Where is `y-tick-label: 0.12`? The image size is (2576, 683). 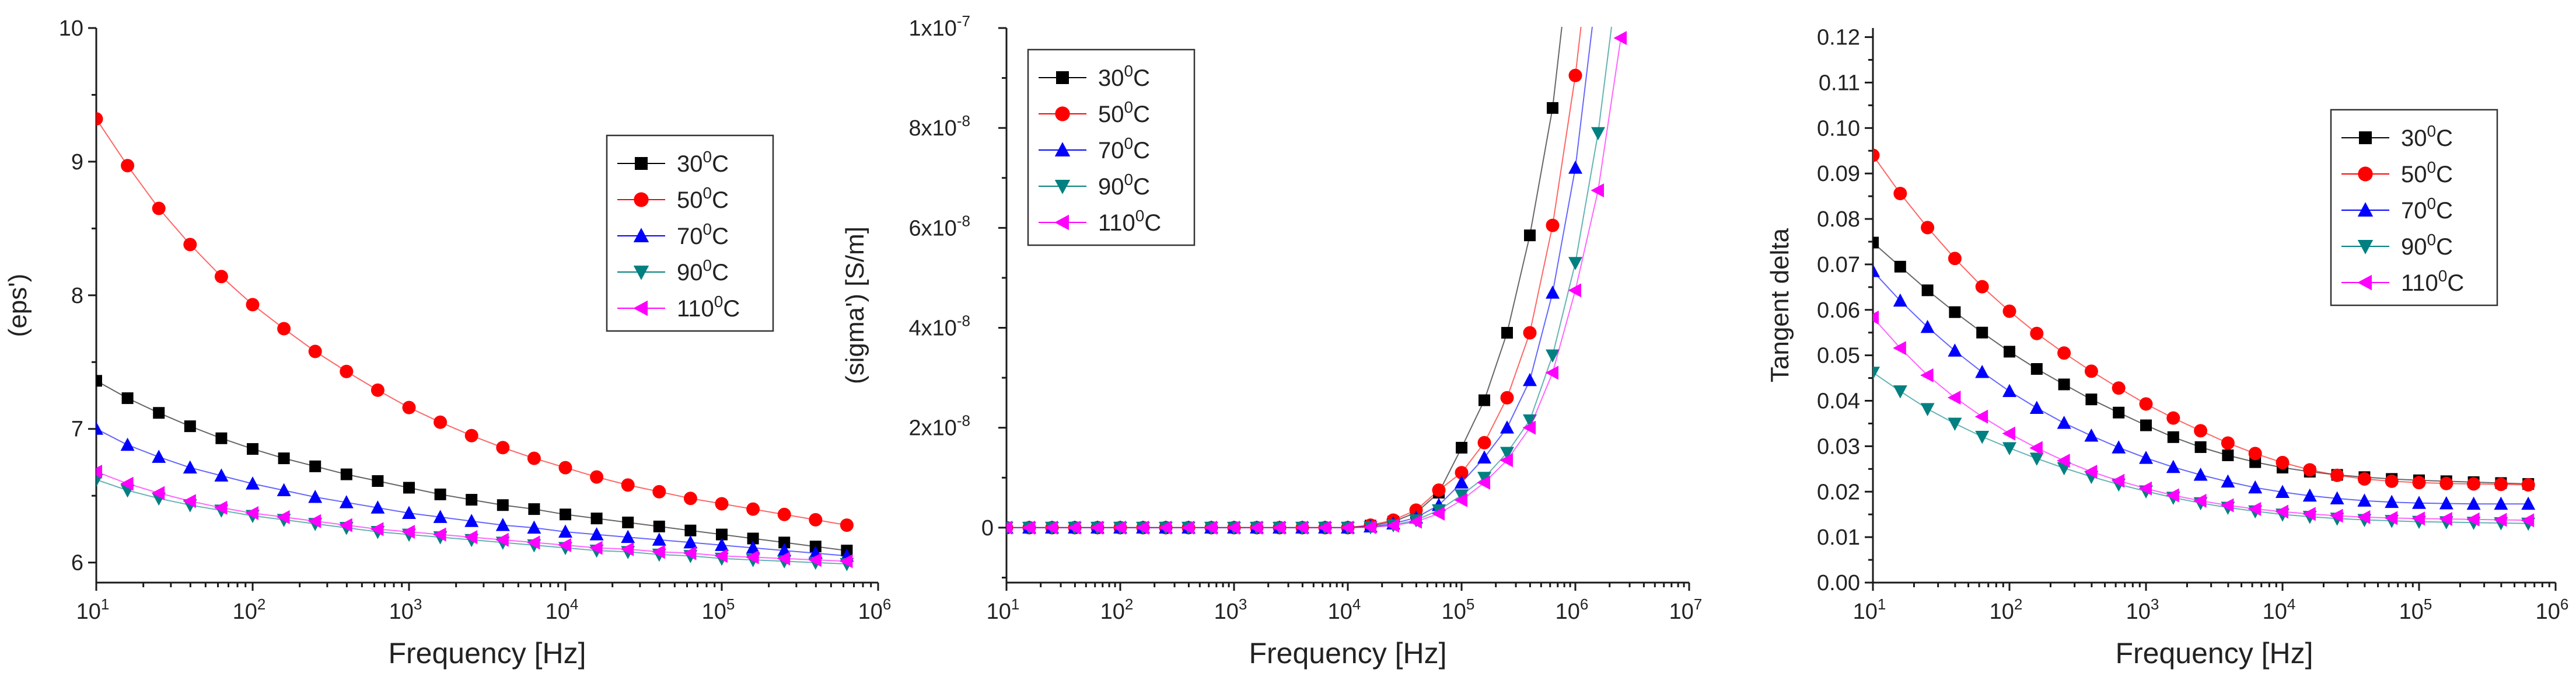 y-tick-label: 0.12 is located at coordinates (1838, 38).